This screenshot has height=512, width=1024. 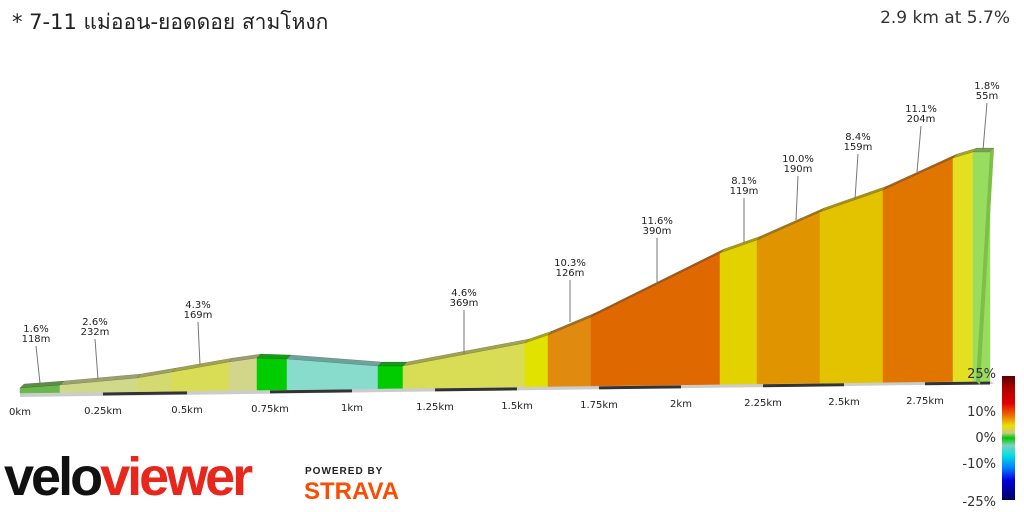 I want to click on powered-by-label: POWERED BY, so click(x=344, y=471).